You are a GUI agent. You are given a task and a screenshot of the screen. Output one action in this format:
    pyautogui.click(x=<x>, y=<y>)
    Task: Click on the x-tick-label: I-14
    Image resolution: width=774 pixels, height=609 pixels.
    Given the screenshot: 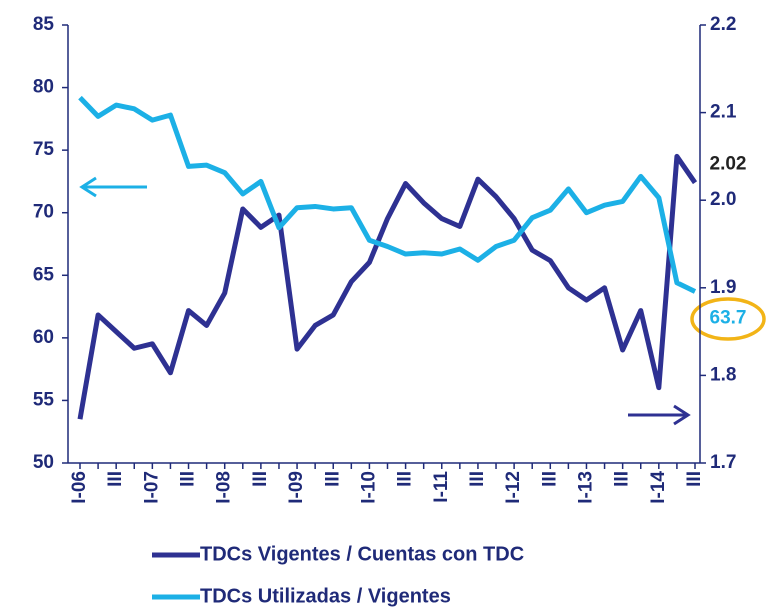 What is the action you would take?
    pyautogui.click(x=658, y=487)
    